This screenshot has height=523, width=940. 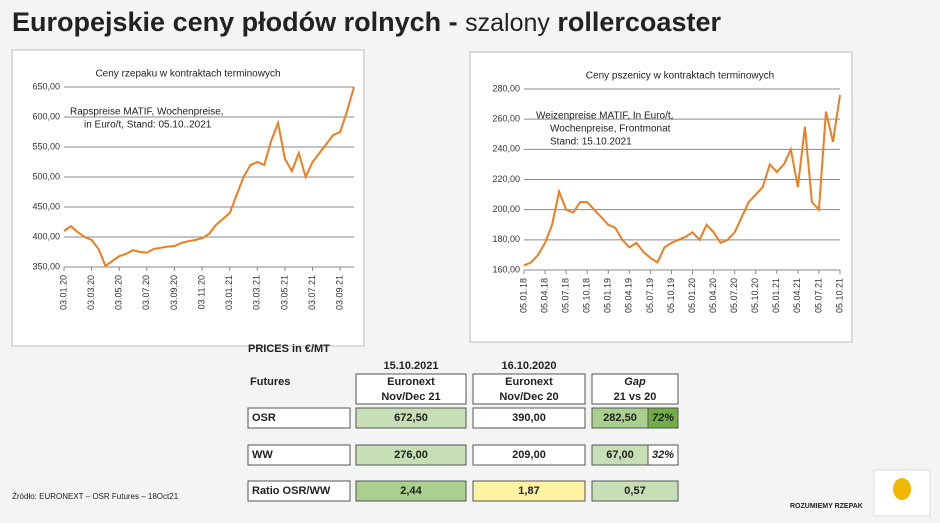 I want to click on x-tick-label: 03.03.21, so click(x=257, y=292).